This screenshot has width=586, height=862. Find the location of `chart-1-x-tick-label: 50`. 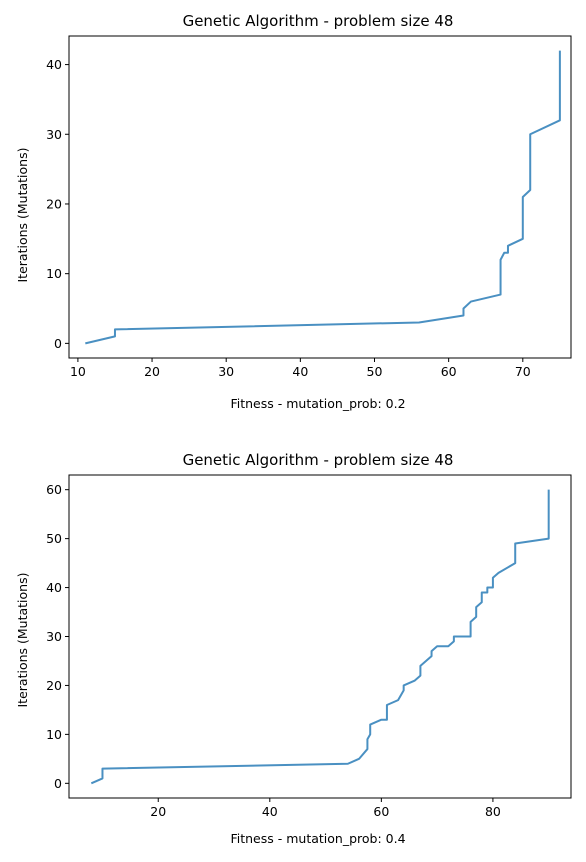

chart-1-x-tick-label: 50 is located at coordinates (375, 371).